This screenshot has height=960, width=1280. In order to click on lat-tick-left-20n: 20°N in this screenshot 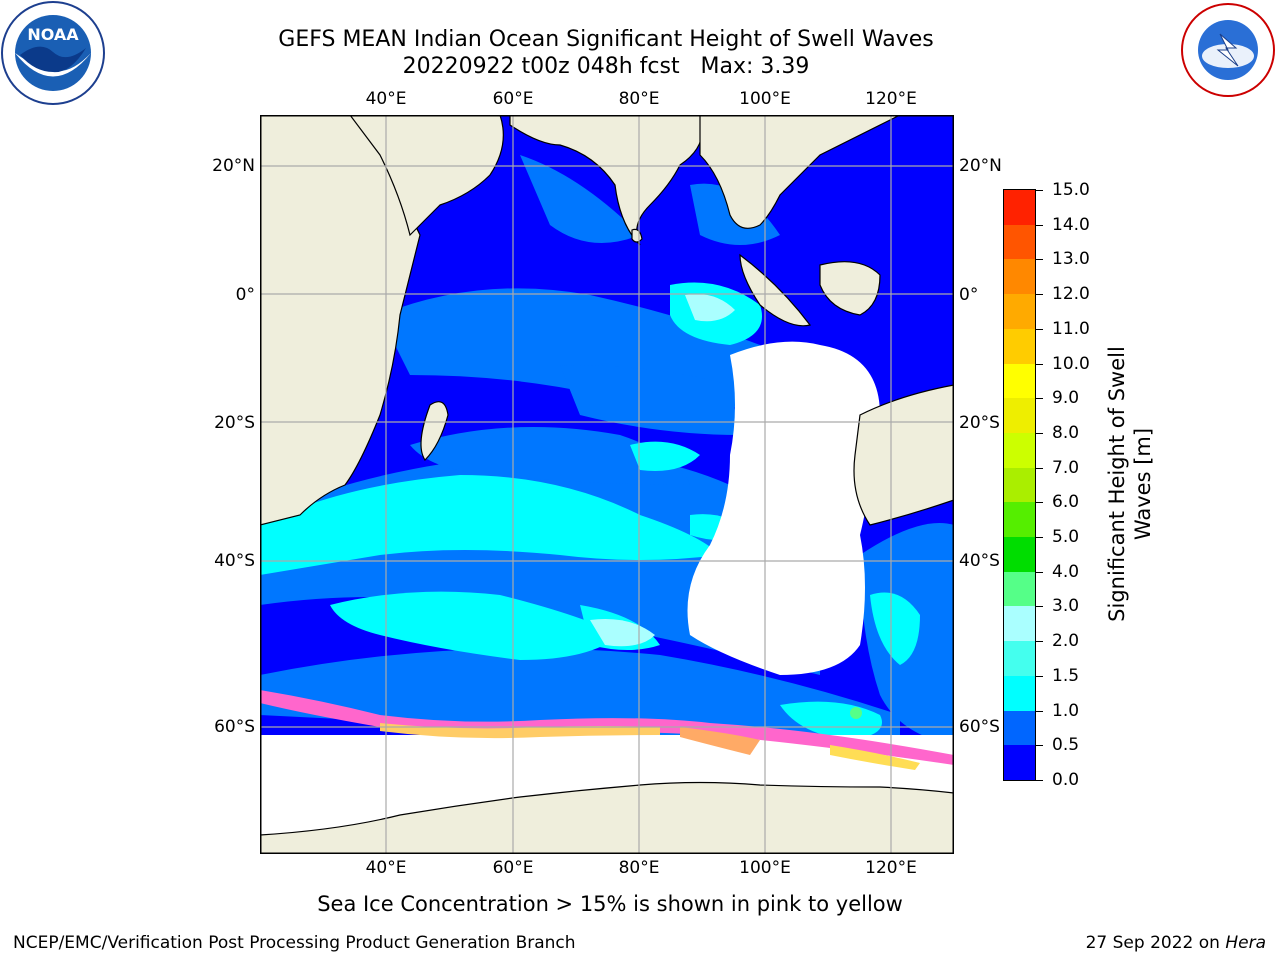, I will do `click(233, 166)`.